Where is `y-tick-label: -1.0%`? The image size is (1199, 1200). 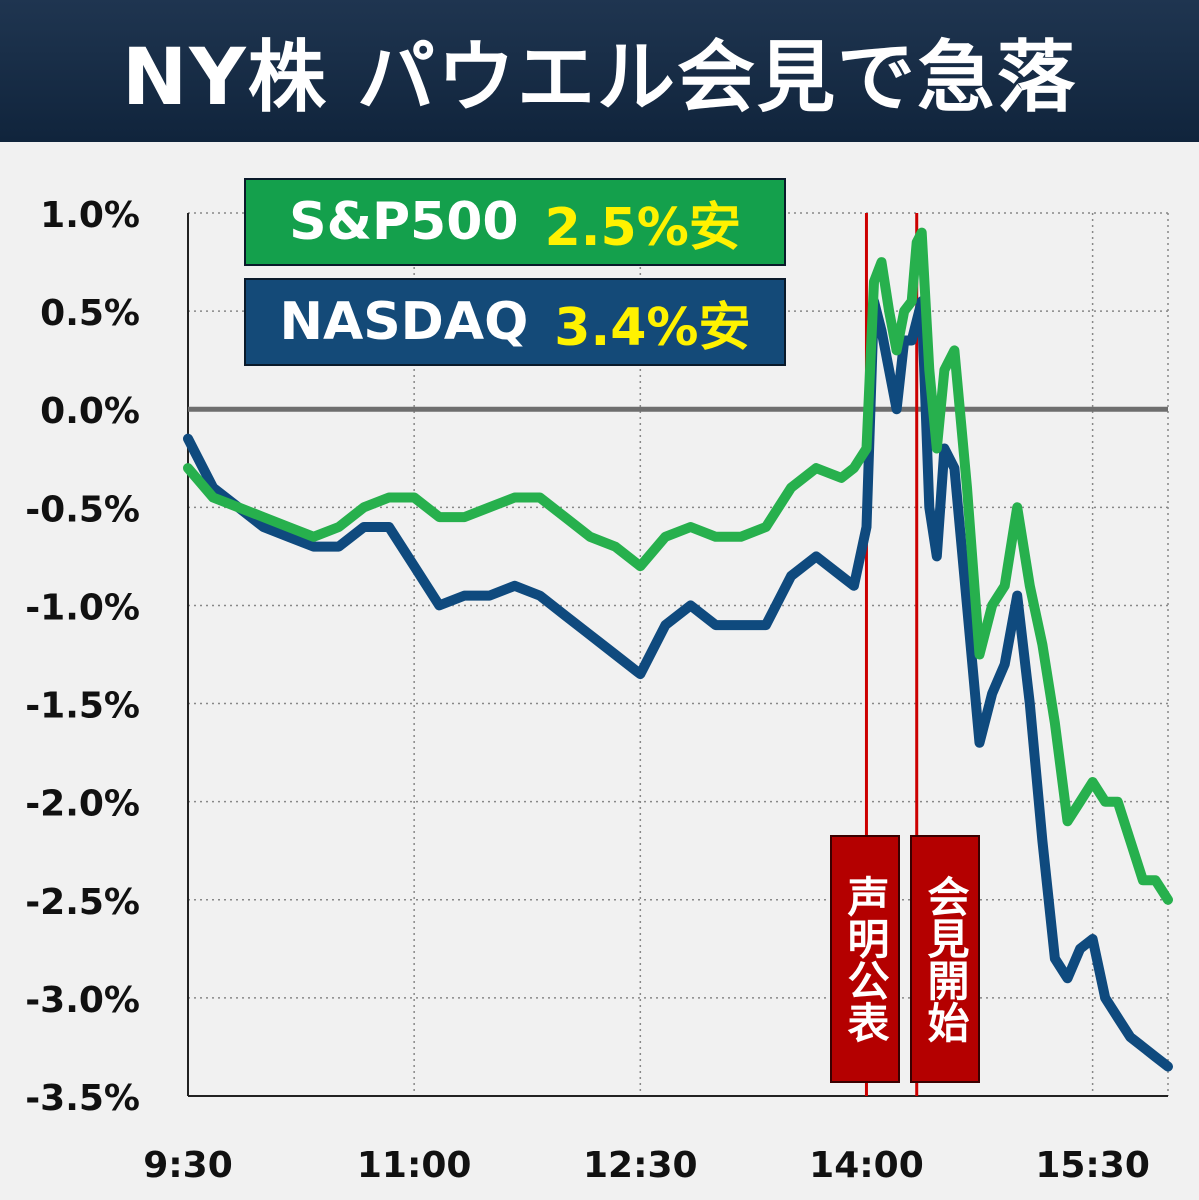
y-tick-label: -1.0% is located at coordinates (82, 607).